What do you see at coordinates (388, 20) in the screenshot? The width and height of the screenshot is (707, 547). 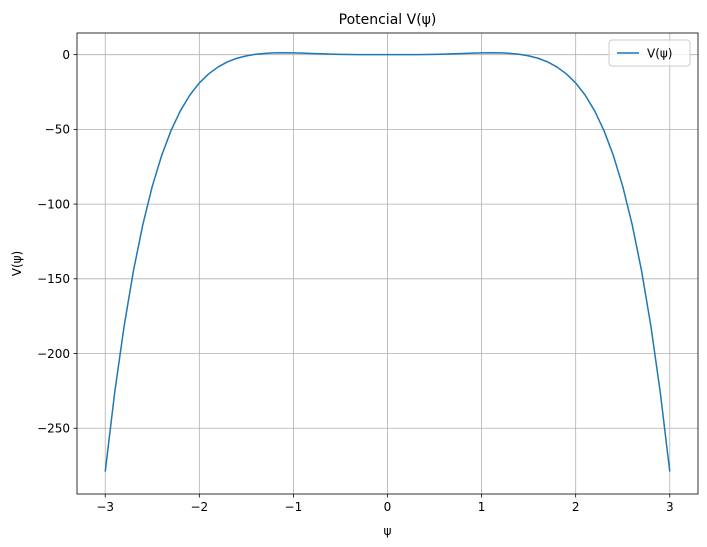 I see `chart-title: Potencial V(ψ)` at bounding box center [388, 20].